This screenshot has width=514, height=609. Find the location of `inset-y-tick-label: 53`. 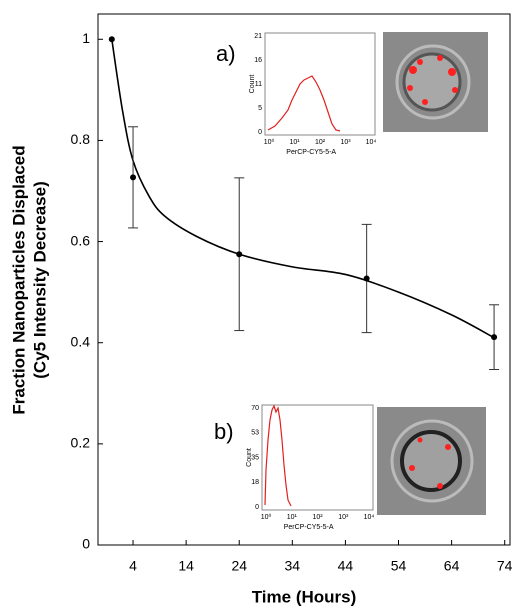

inset-y-tick-label: 53 is located at coordinates (255, 433).